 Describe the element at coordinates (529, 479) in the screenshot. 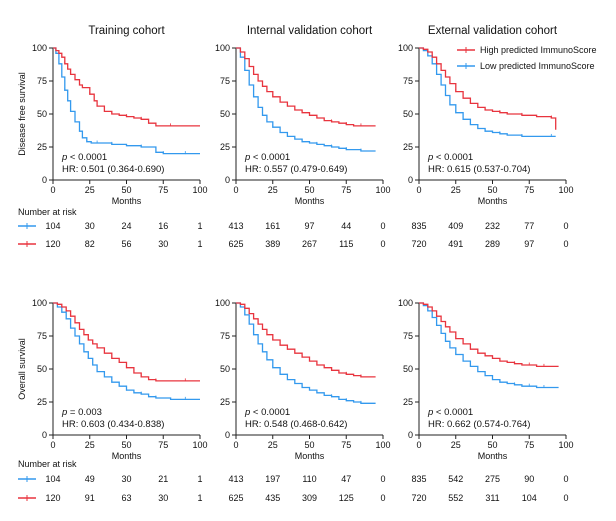

I see `risk-count-low: 90` at that location.